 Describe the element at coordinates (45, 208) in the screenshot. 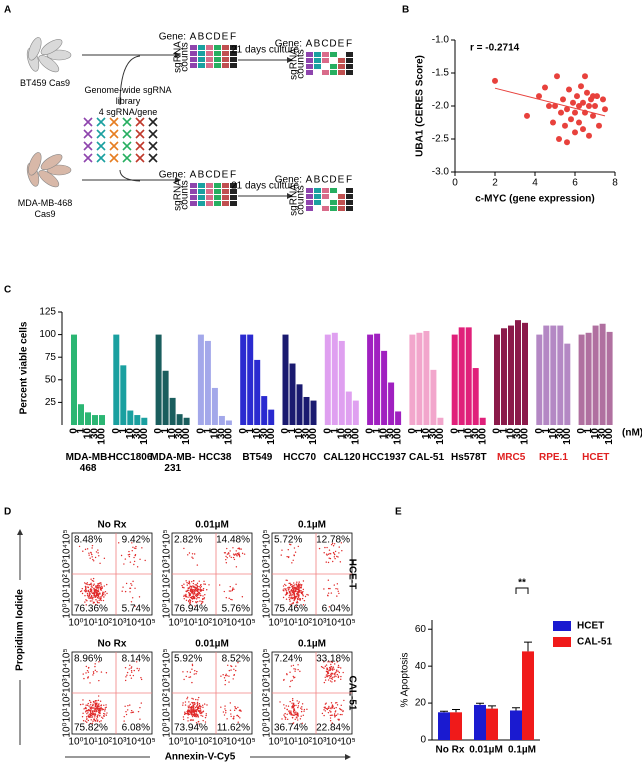

I see `cell-line-label: MDA-MB-468 Cas9` at that location.